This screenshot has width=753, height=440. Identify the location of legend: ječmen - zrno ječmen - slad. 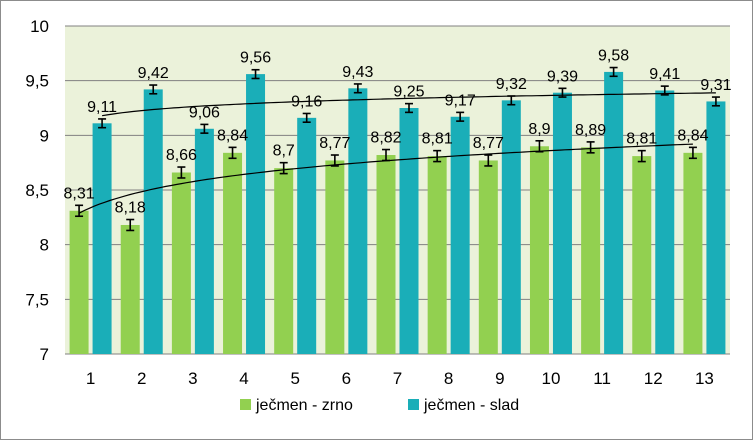
(379, 405).